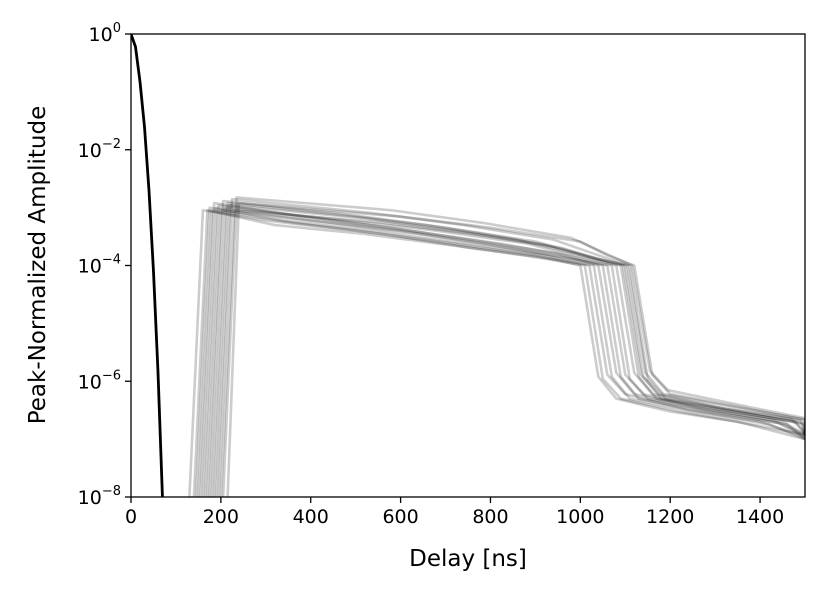  I want to click on y-tick-label: 10⁰, so click(105, 33).